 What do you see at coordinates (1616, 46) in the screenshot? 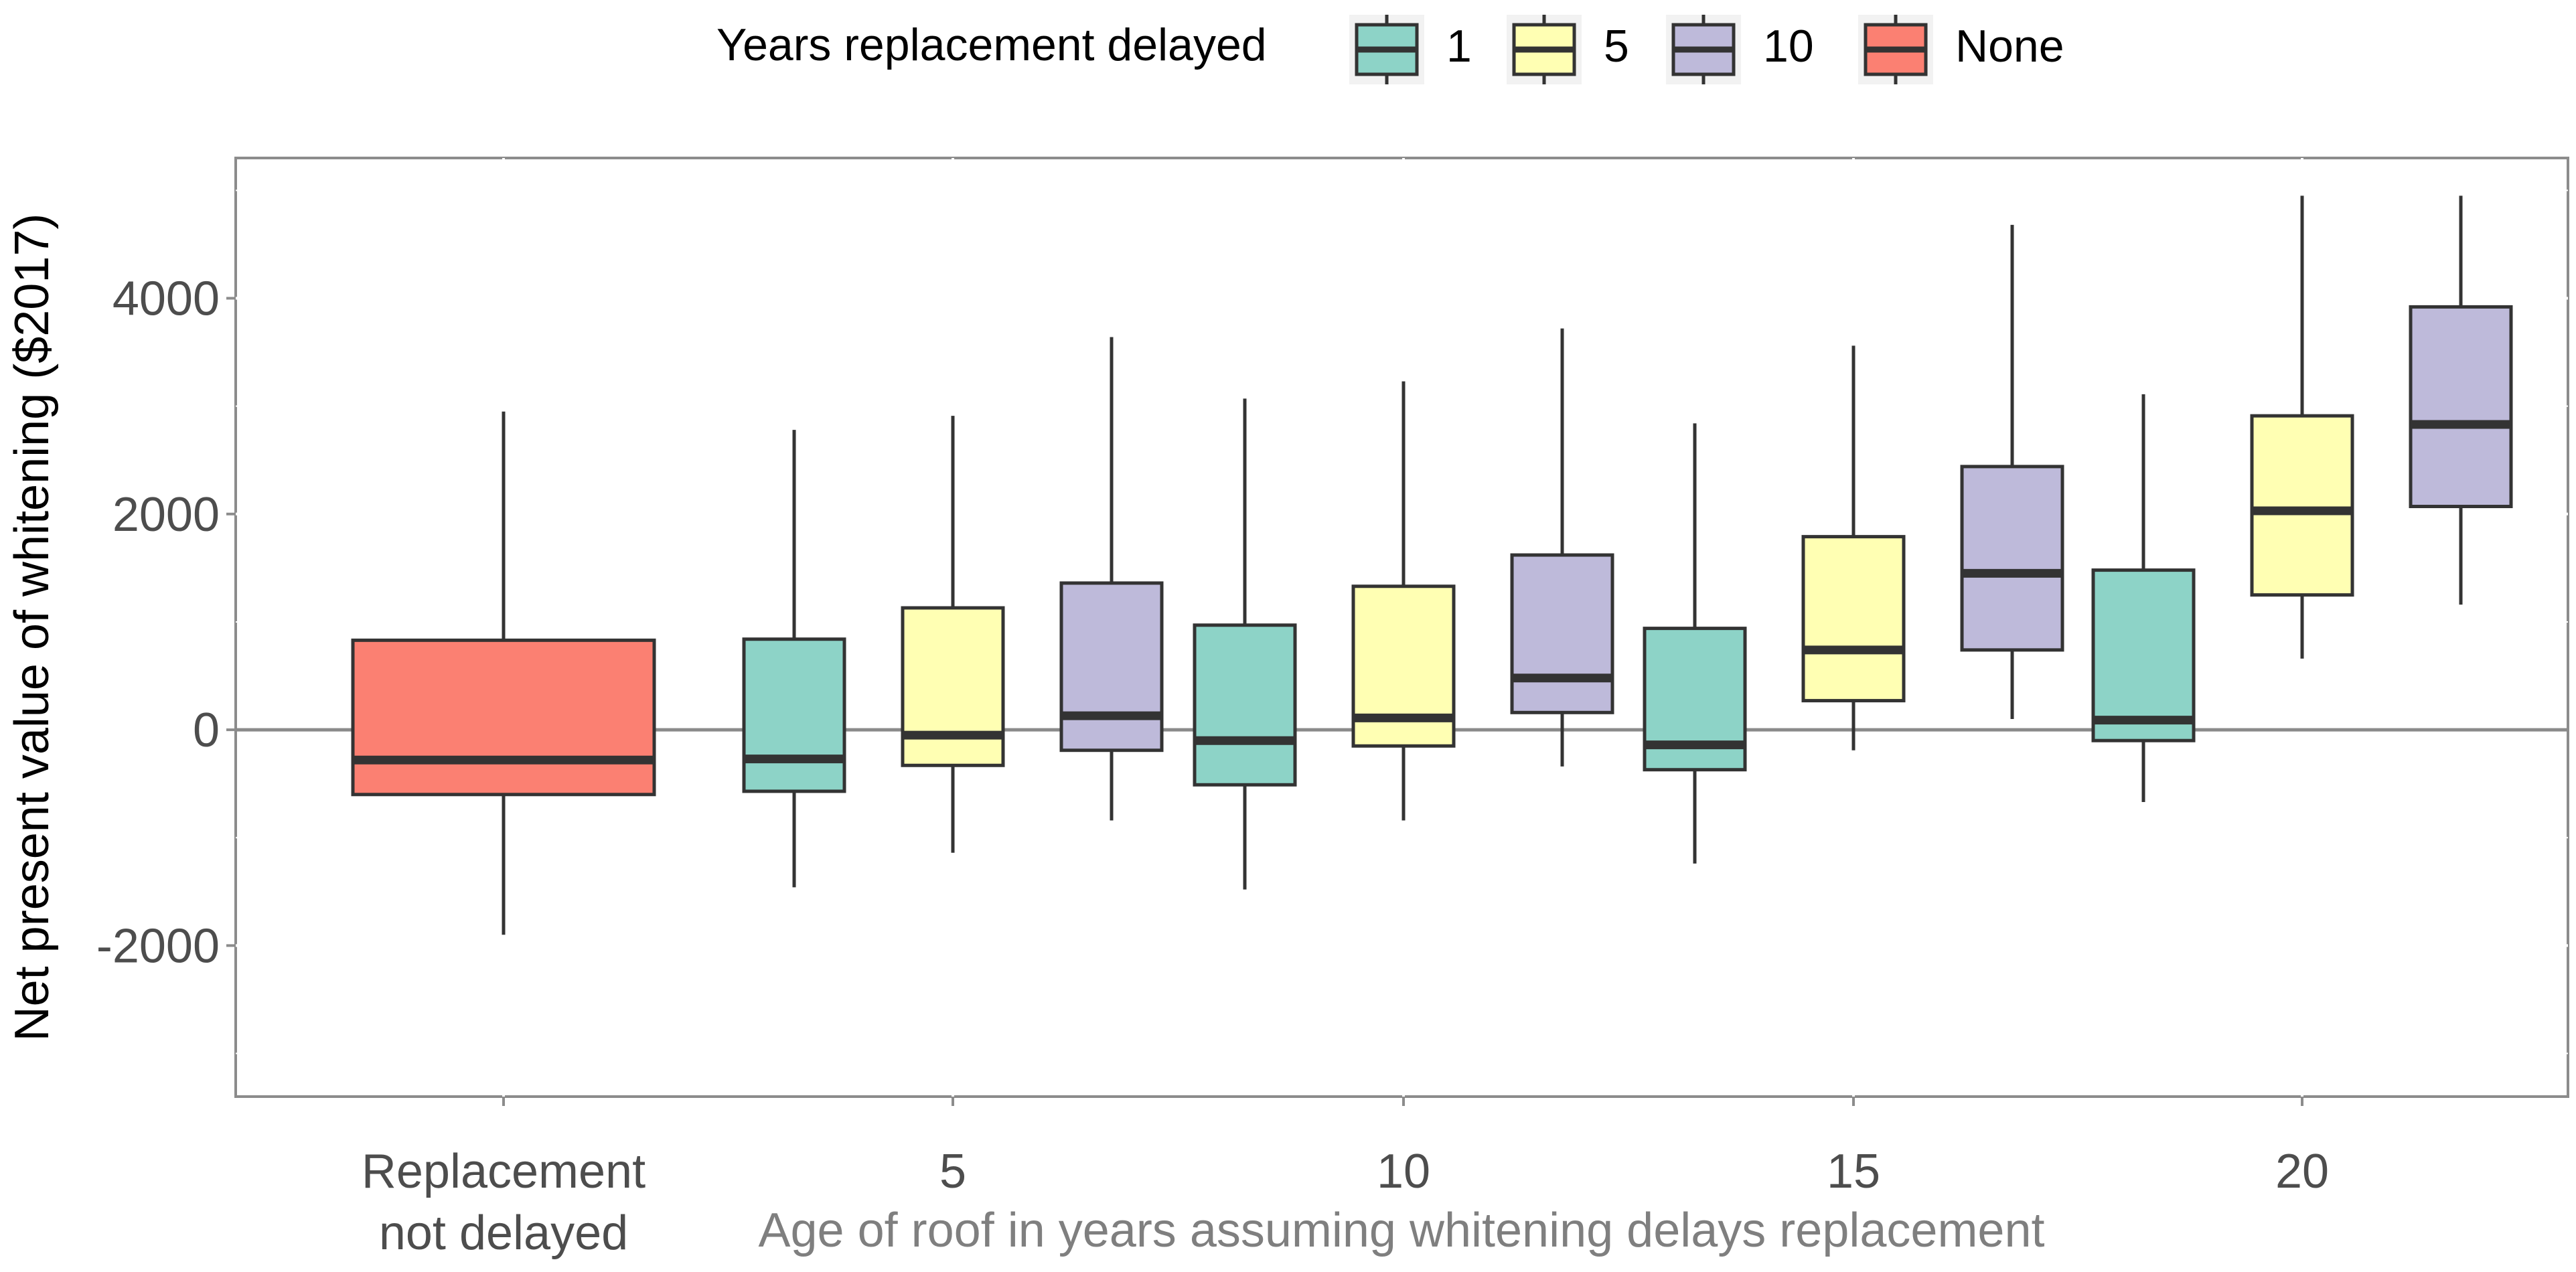
I see `legend-label: 5` at bounding box center [1616, 46].